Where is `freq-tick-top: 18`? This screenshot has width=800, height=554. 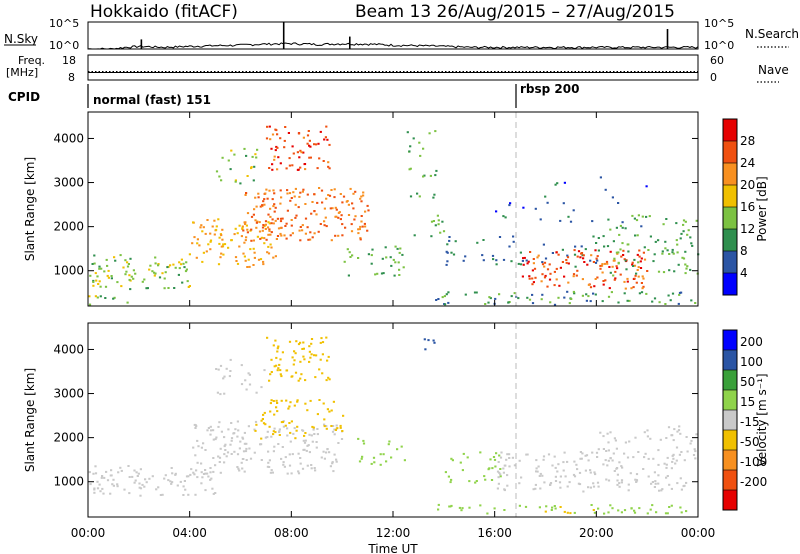
freq-tick-top: 18 is located at coordinates (69, 60).